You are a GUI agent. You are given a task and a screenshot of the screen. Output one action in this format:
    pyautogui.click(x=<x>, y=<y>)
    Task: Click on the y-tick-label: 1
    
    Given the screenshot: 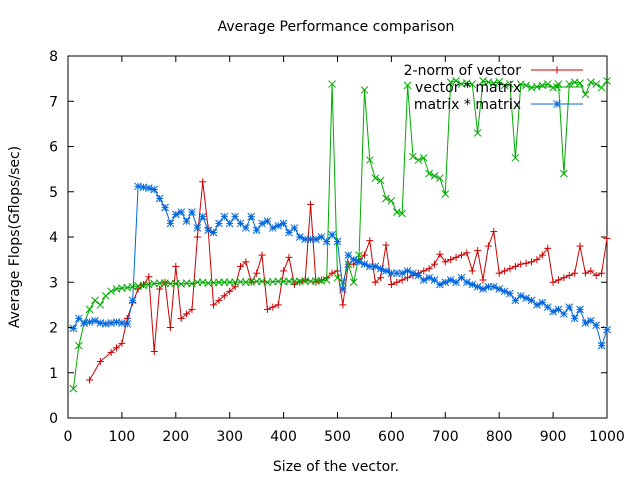 What is the action you would take?
    pyautogui.click(x=53, y=374)
    